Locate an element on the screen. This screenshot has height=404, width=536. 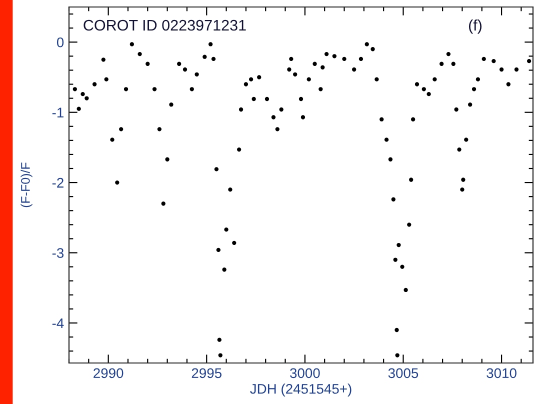
x-tick-label: 2995 is located at coordinates (207, 373).